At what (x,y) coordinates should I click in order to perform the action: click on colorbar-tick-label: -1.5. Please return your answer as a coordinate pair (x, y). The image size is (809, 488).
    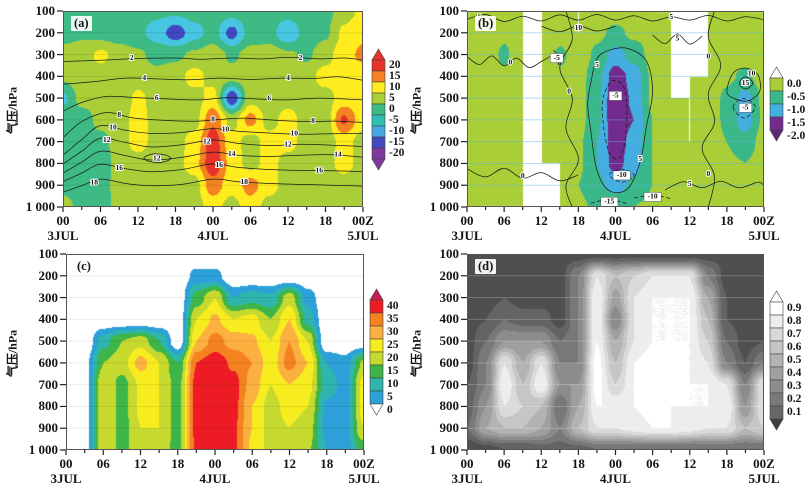
    Looking at the image, I should click on (796, 123).